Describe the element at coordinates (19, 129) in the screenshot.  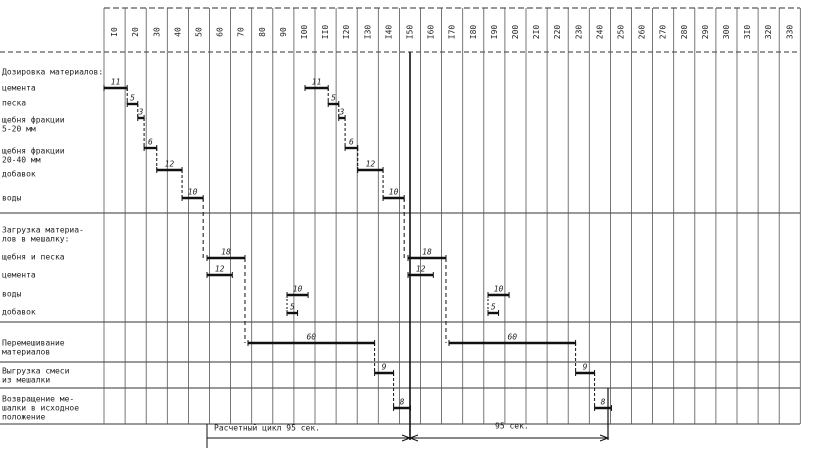
I see `row-label: 5-20 мм` at that location.